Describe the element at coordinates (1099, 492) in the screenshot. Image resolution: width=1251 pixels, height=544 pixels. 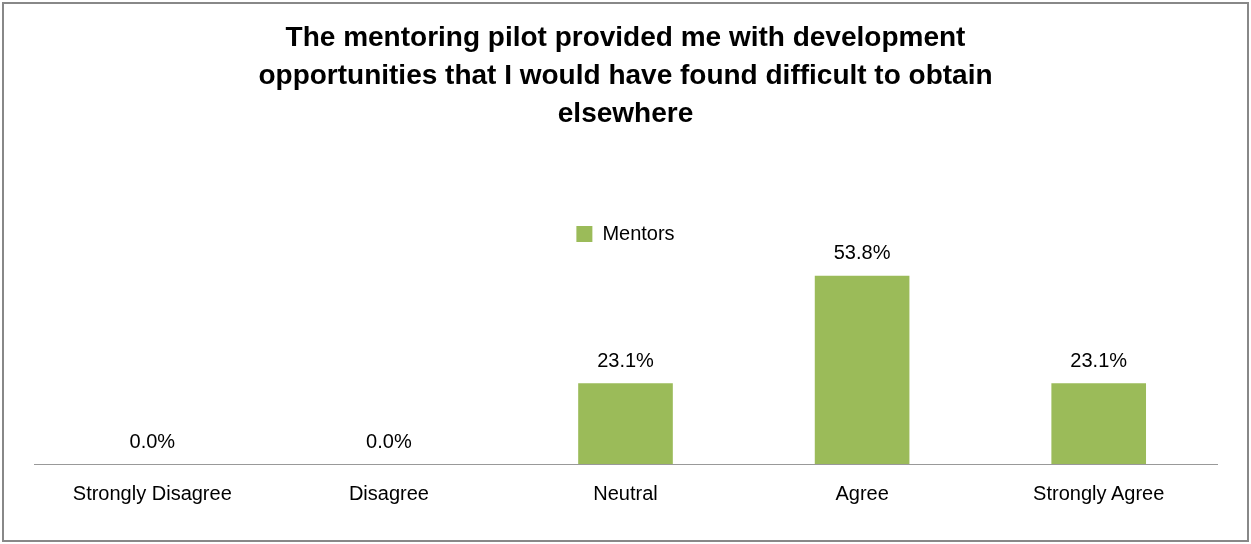
I see `x-tick-label: Strongly Agree` at that location.